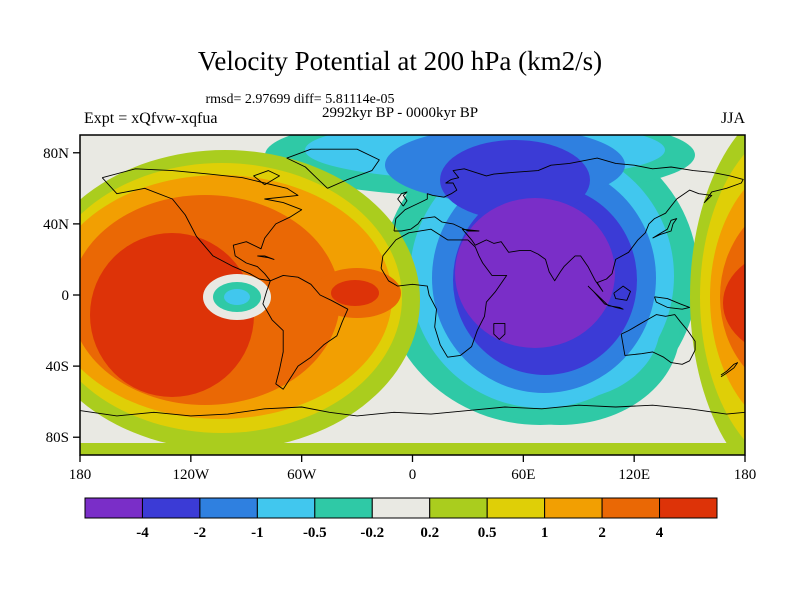 The image size is (800, 600). Describe the element at coordinates (151, 118) in the screenshot. I see `experiment-label: Expt = xQfvw-xqfua` at that location.